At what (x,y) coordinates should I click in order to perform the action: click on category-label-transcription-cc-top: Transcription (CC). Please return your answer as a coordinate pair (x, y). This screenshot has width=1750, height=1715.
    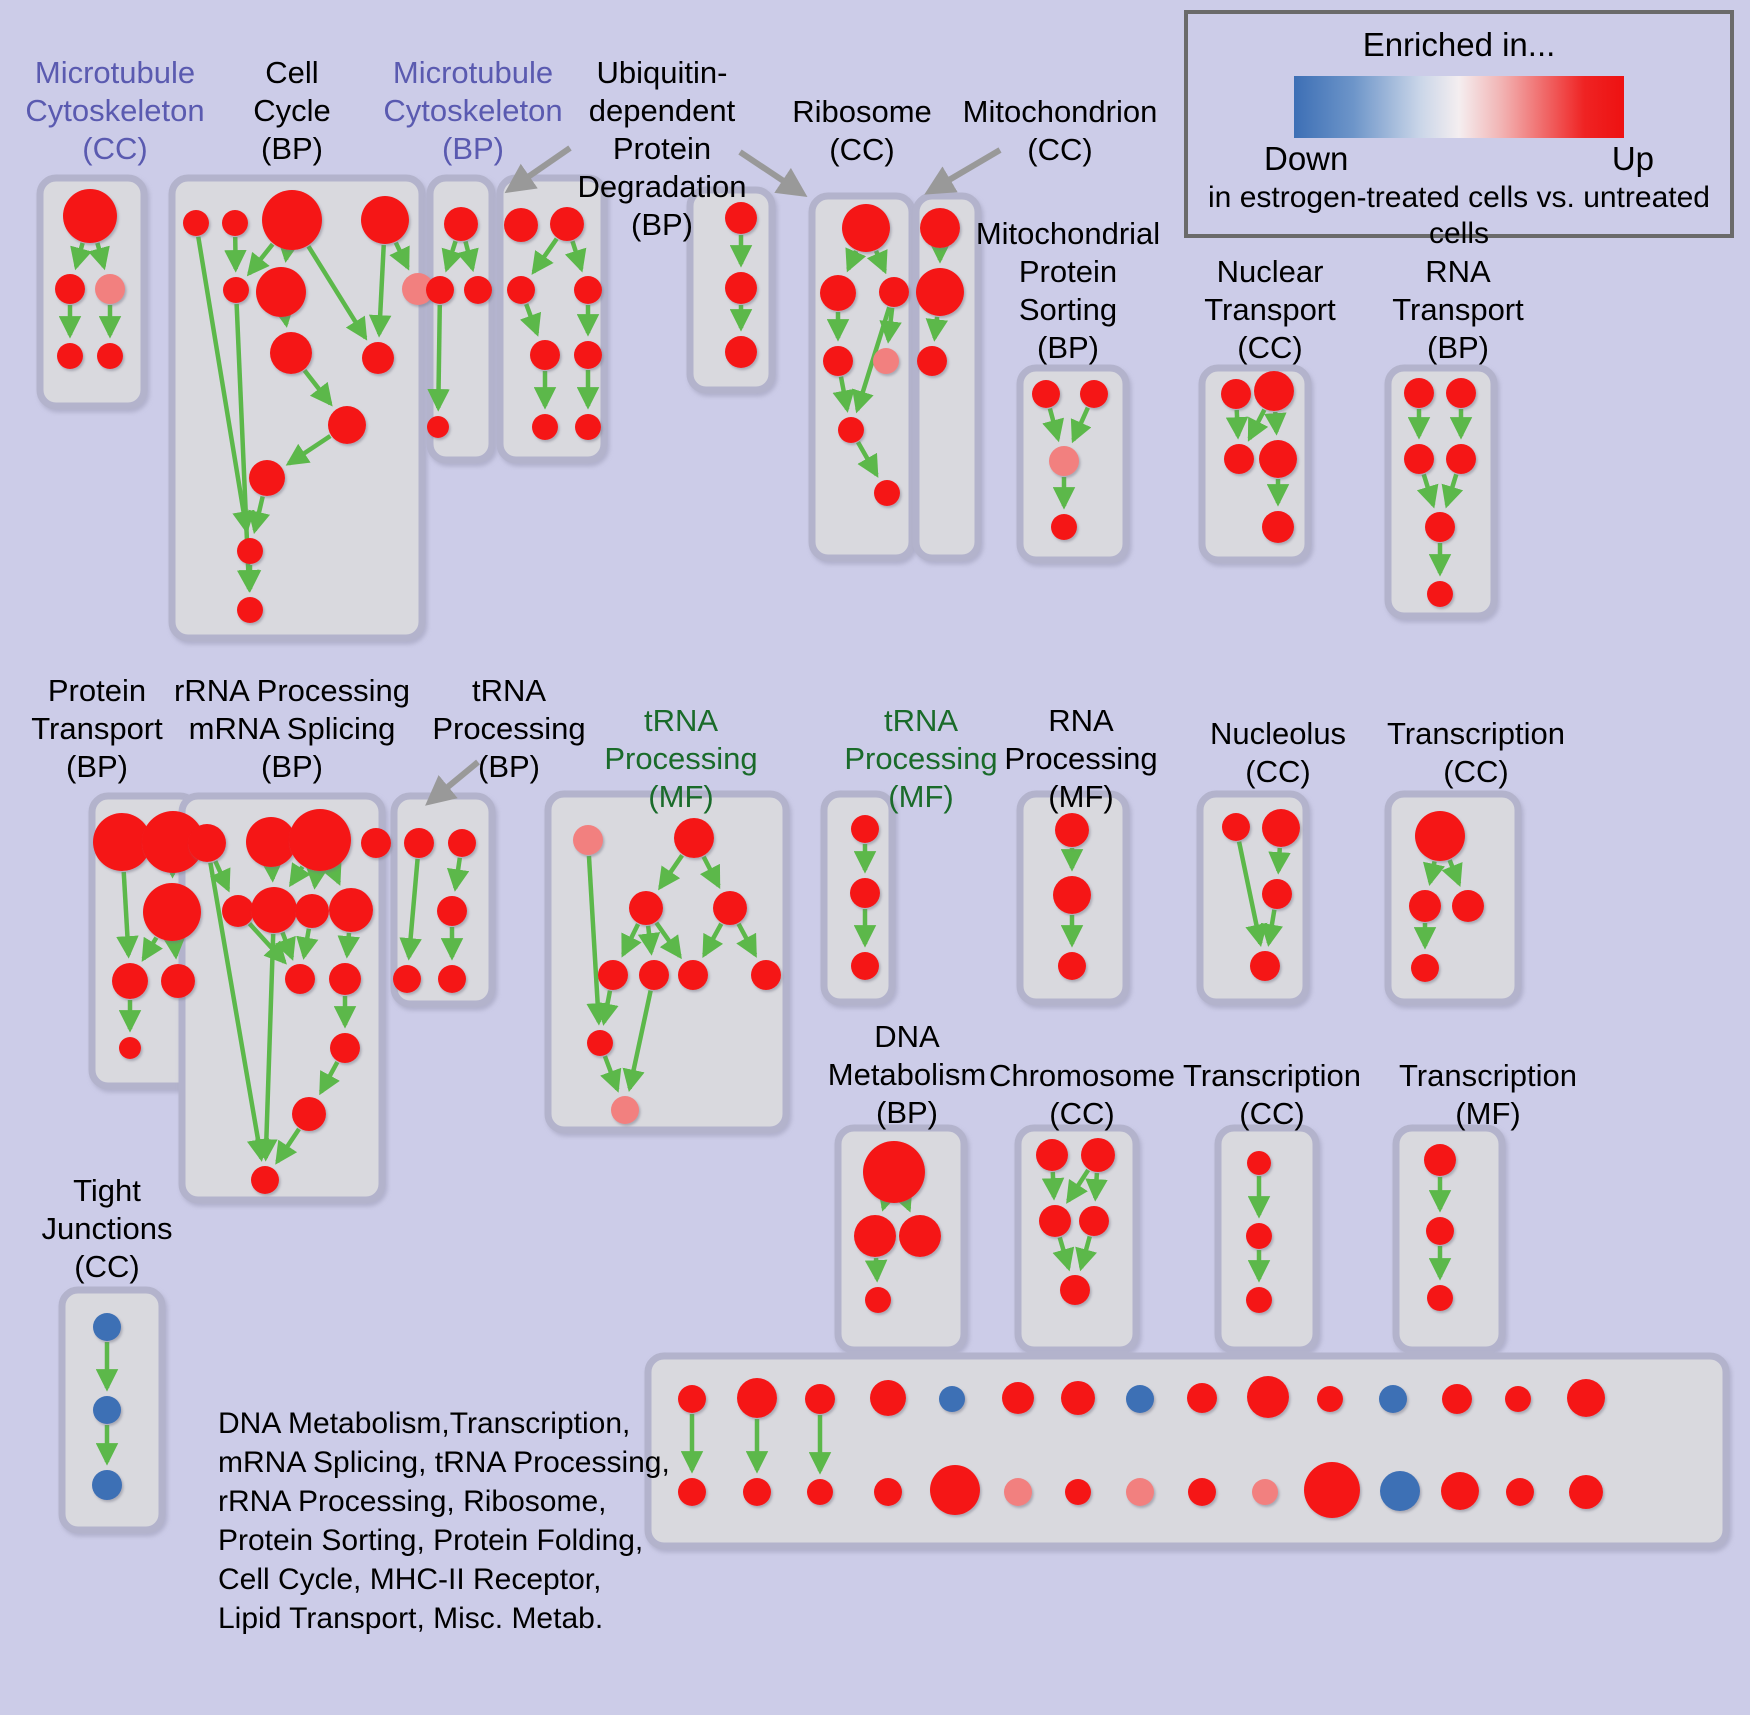
    Looking at the image, I should click on (1476, 752).